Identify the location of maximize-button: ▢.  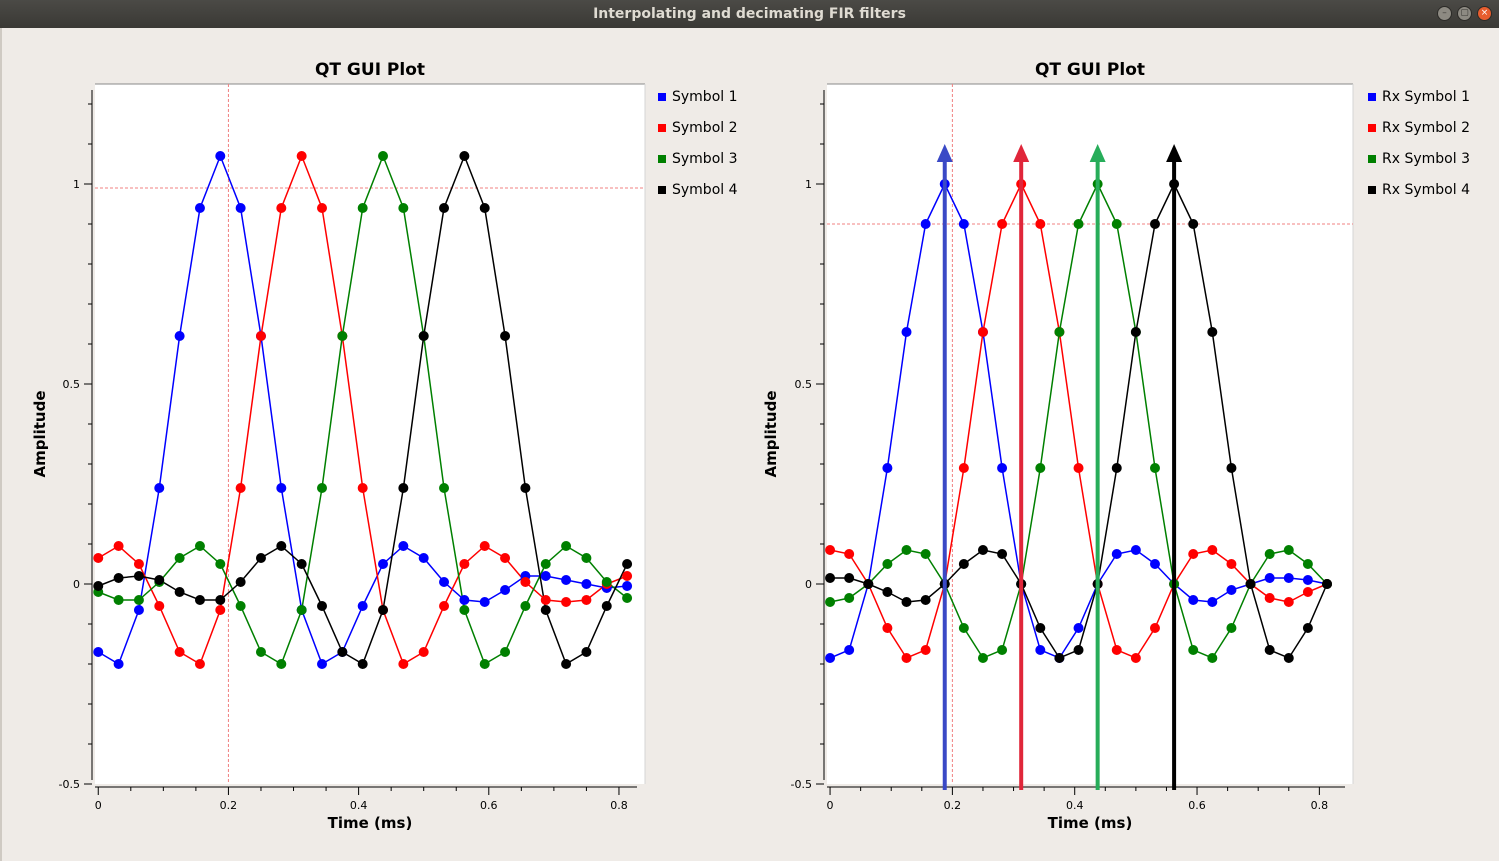
(1464, 13).